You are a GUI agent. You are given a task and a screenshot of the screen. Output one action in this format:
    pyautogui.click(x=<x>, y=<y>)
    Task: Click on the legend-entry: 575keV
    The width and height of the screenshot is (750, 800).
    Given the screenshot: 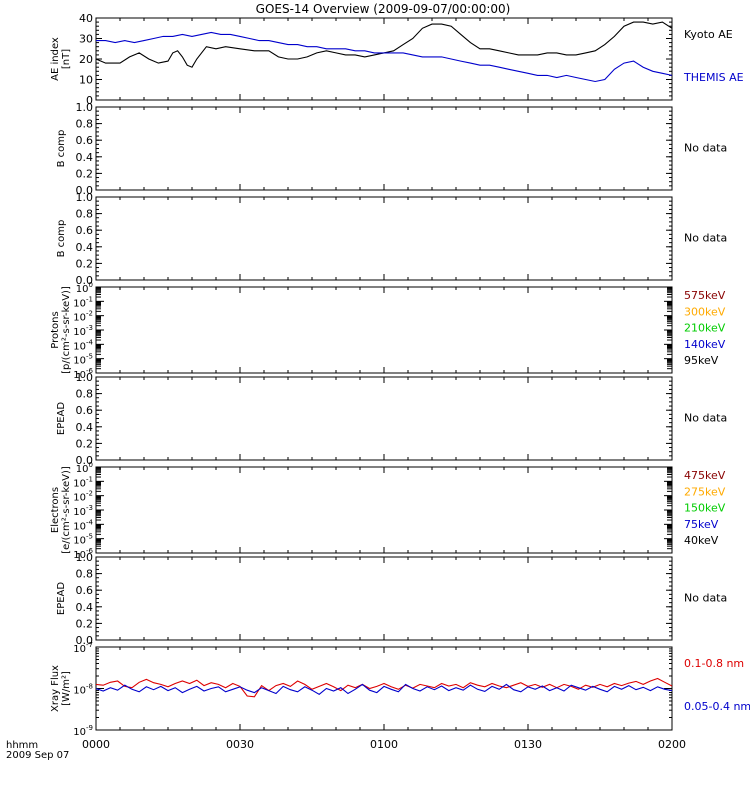 What is the action you would take?
    pyautogui.click(x=705, y=295)
    